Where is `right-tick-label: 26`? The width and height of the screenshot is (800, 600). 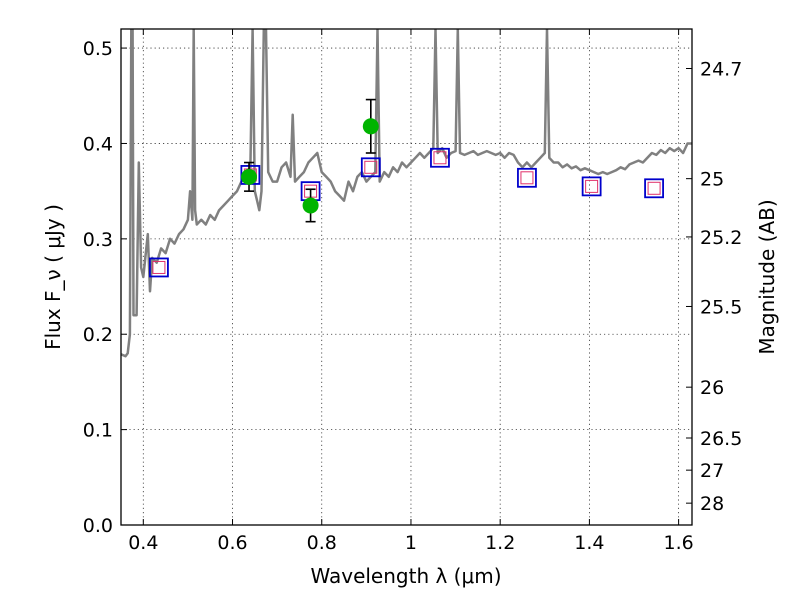
right-tick-label: 26 is located at coordinates (712, 388).